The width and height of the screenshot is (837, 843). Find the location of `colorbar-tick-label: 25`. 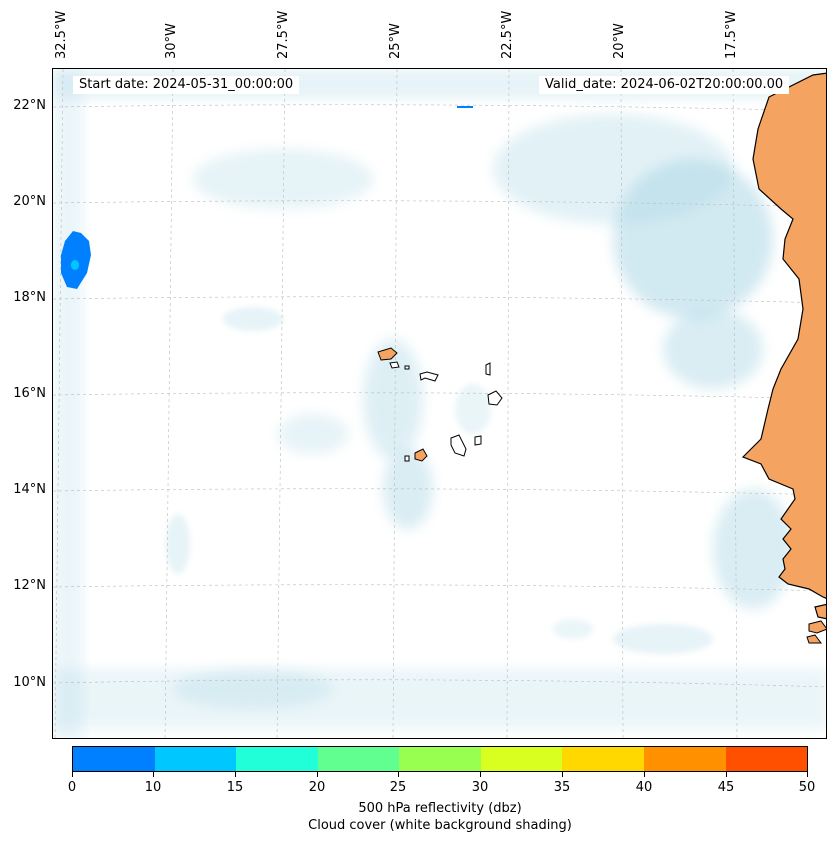

colorbar-tick-label: 25 is located at coordinates (398, 787).